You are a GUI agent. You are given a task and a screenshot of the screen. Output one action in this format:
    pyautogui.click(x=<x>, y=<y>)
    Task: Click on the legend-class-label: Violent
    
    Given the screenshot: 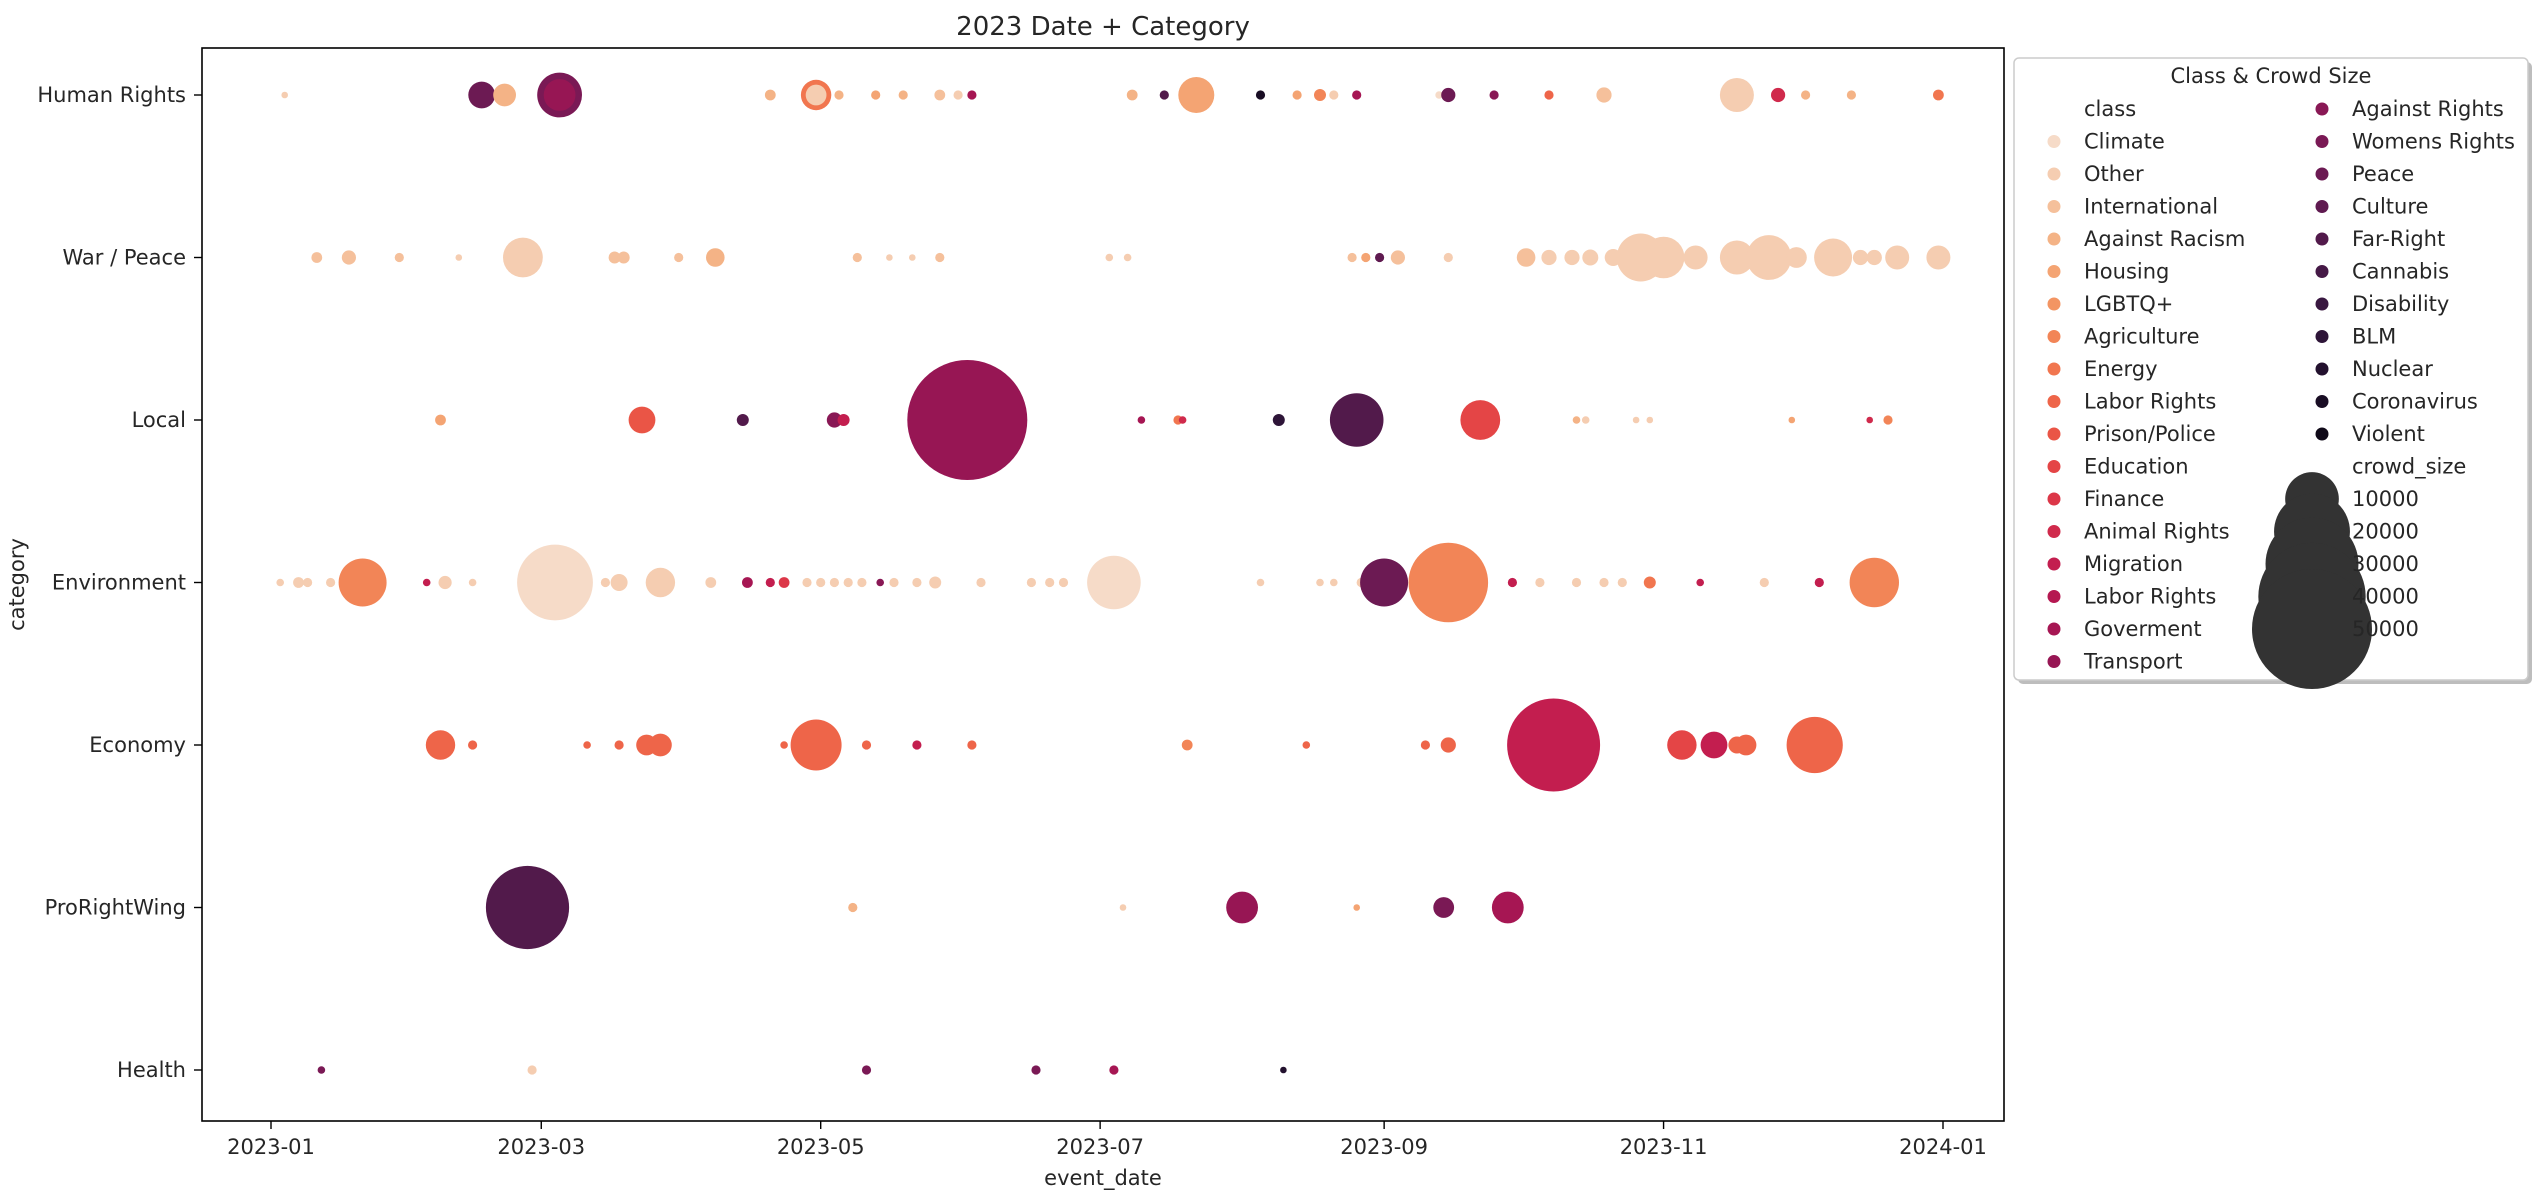 What is the action you would take?
    pyautogui.click(x=2388, y=434)
    